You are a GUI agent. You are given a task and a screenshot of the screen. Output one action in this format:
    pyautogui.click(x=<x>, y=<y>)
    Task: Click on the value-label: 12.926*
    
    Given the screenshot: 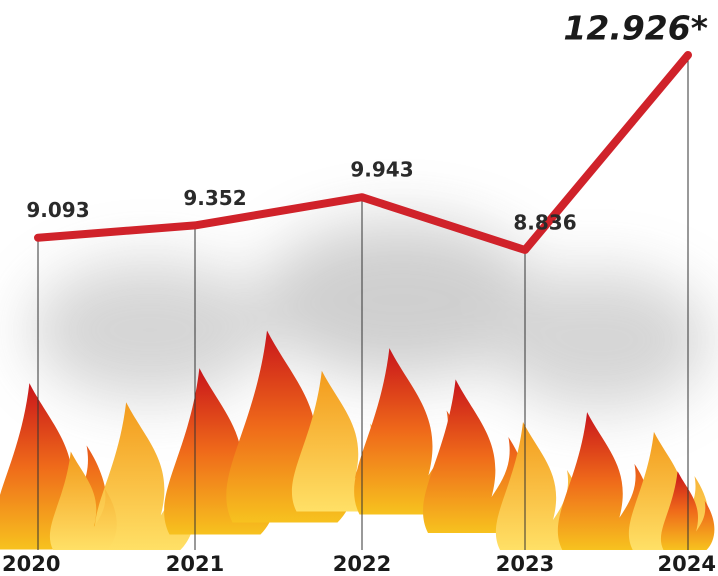 What is the action you would take?
    pyautogui.click(x=635, y=28)
    